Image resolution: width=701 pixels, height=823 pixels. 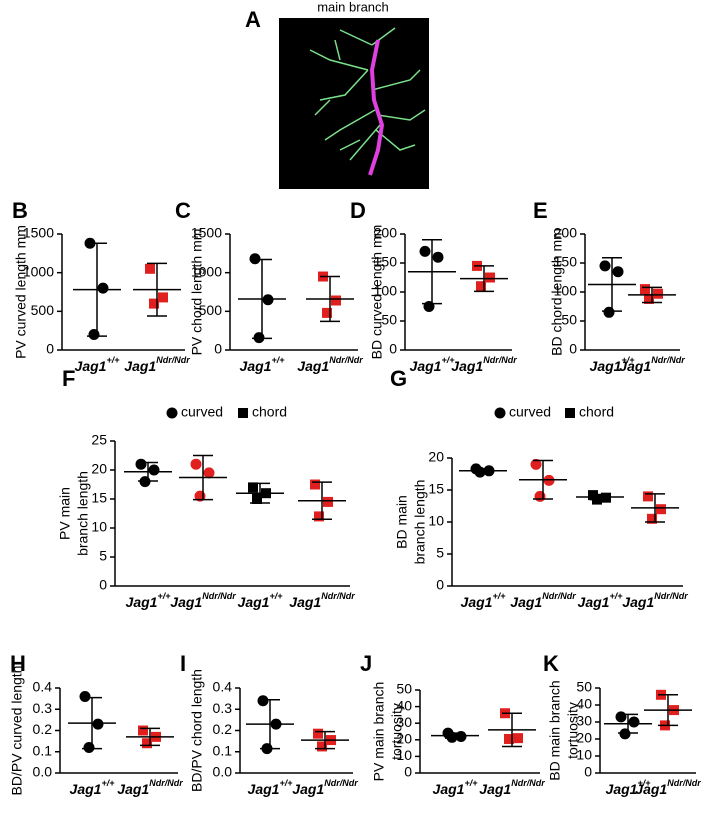 I want to click on y-tick-label: 1000, so click(x=206, y=271).